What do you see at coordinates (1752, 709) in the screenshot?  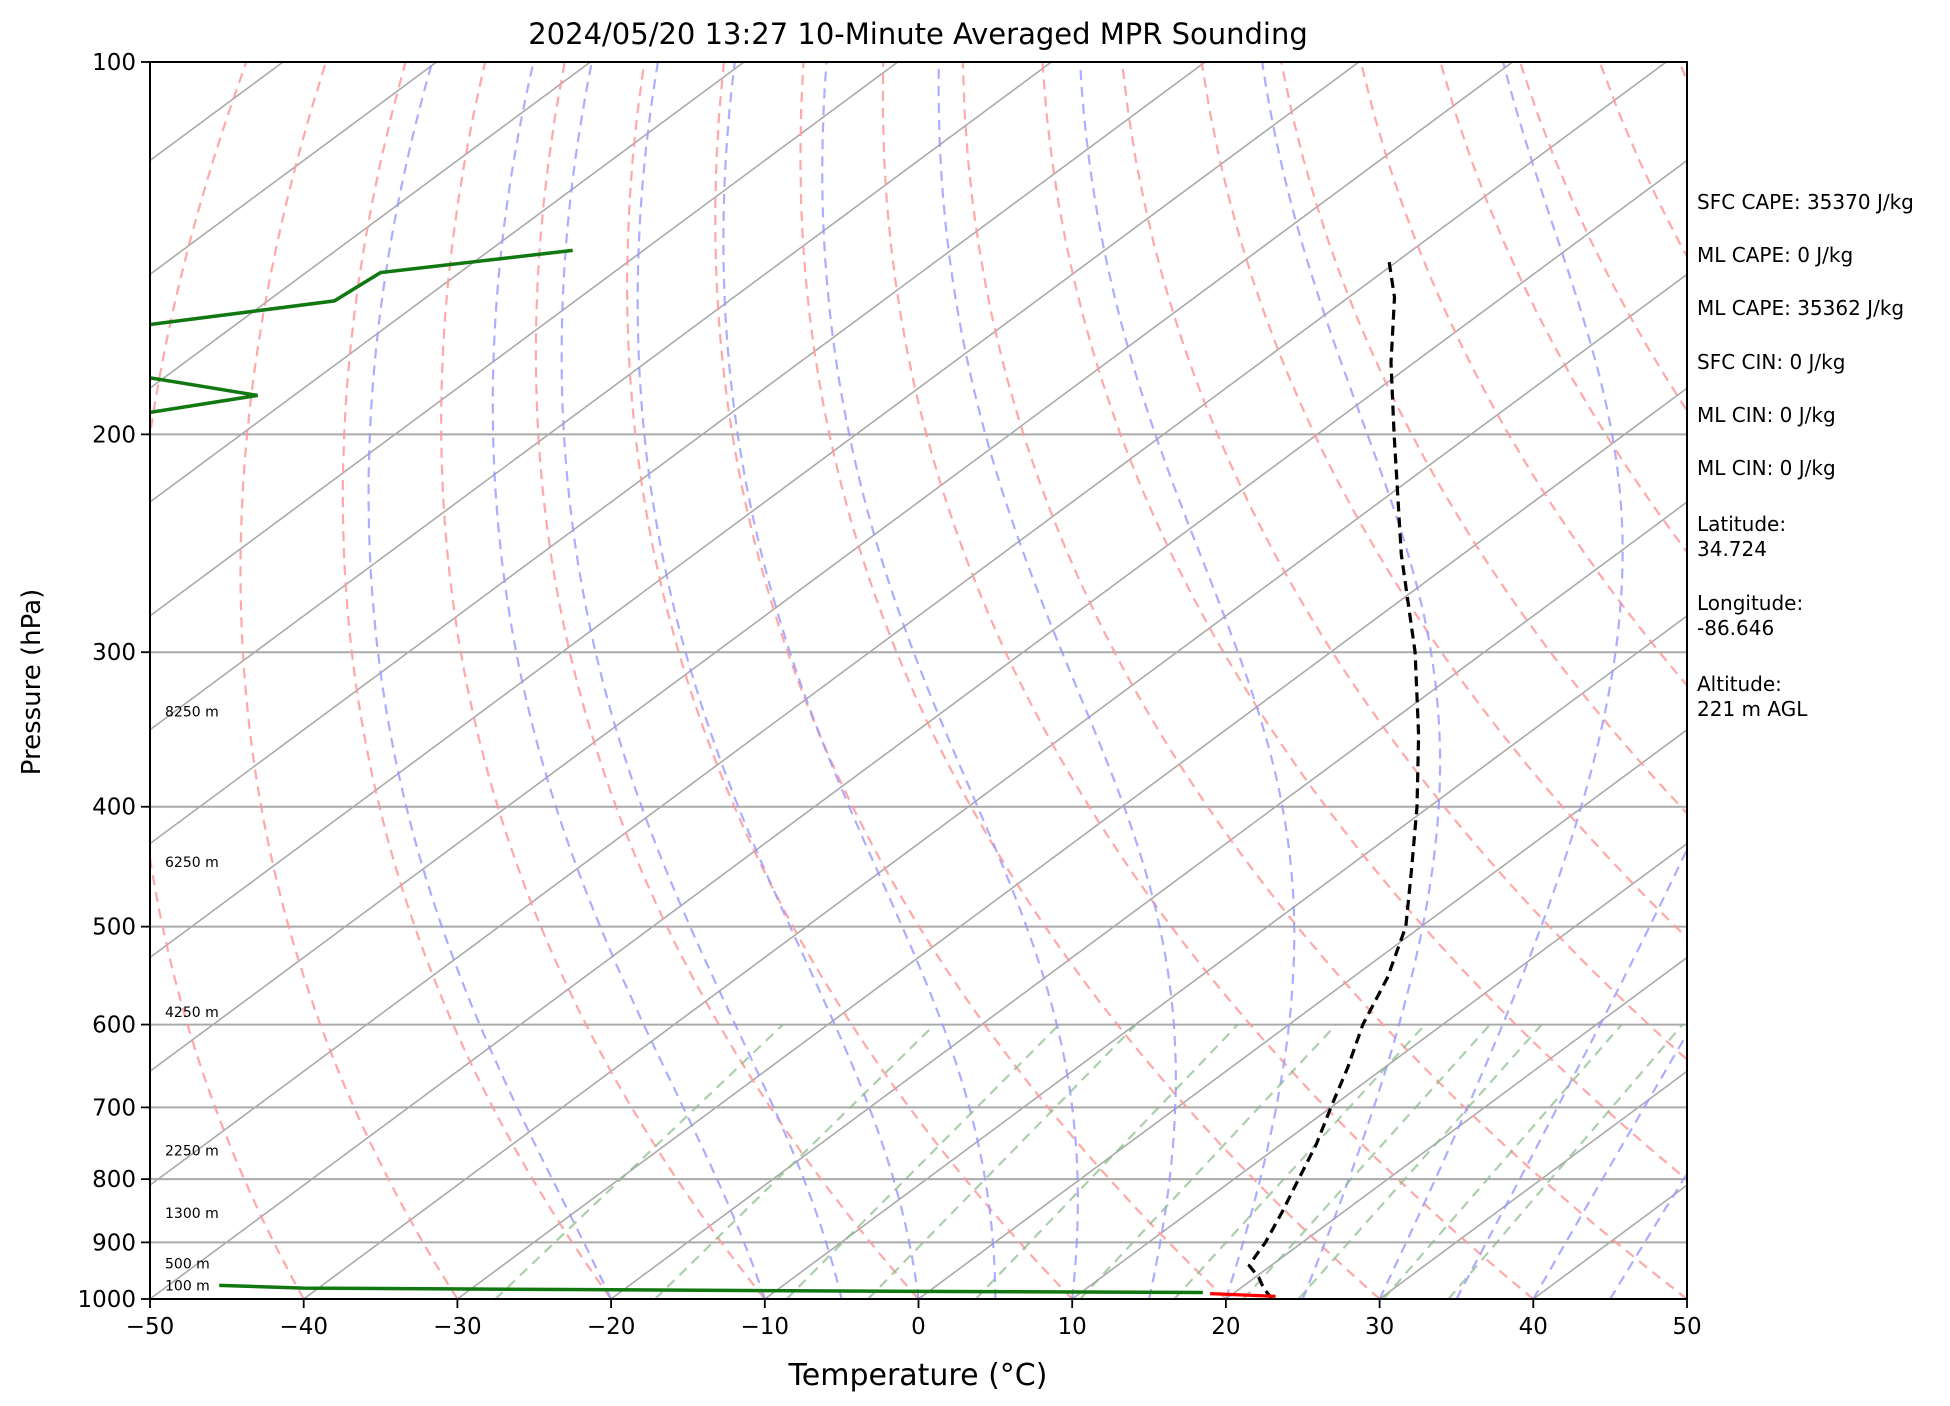 I see `altitude-value: 221 m AGL` at bounding box center [1752, 709].